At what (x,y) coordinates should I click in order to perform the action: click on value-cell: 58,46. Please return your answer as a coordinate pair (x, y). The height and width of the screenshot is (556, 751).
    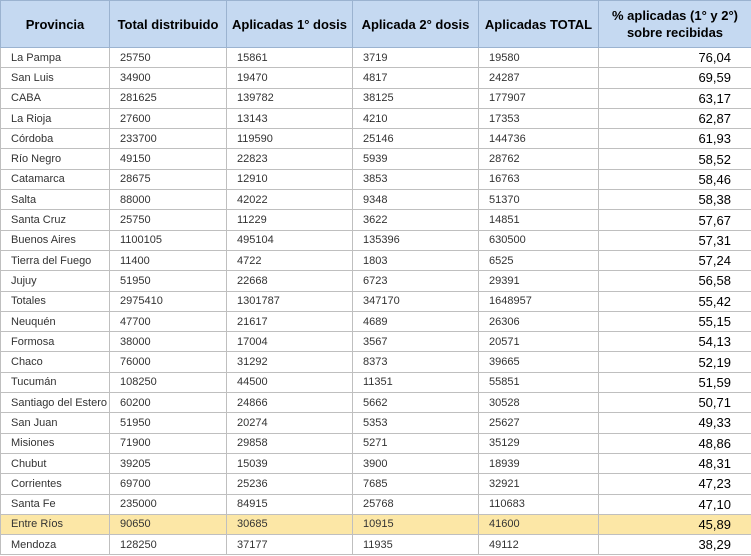
    Looking at the image, I should click on (674, 179).